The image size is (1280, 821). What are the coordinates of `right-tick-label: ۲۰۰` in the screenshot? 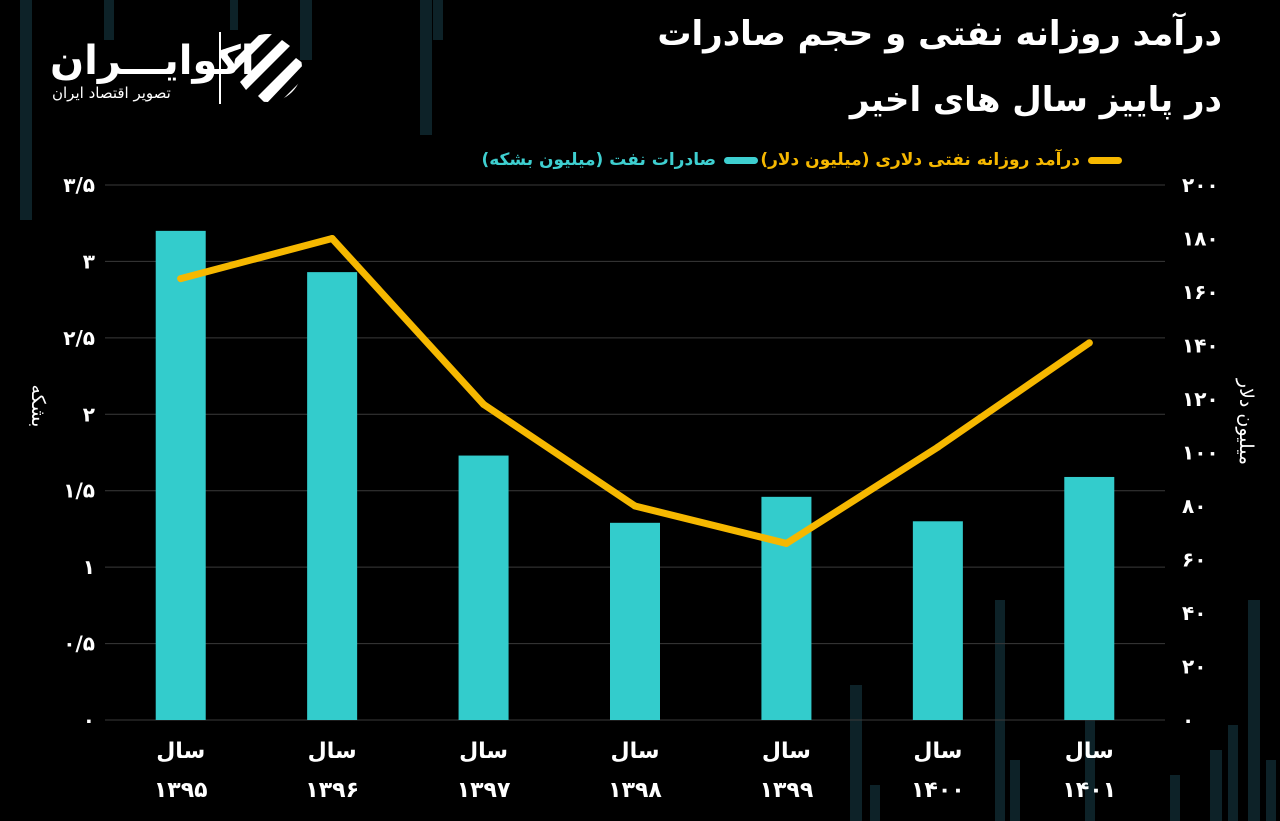 It's located at (1200, 185).